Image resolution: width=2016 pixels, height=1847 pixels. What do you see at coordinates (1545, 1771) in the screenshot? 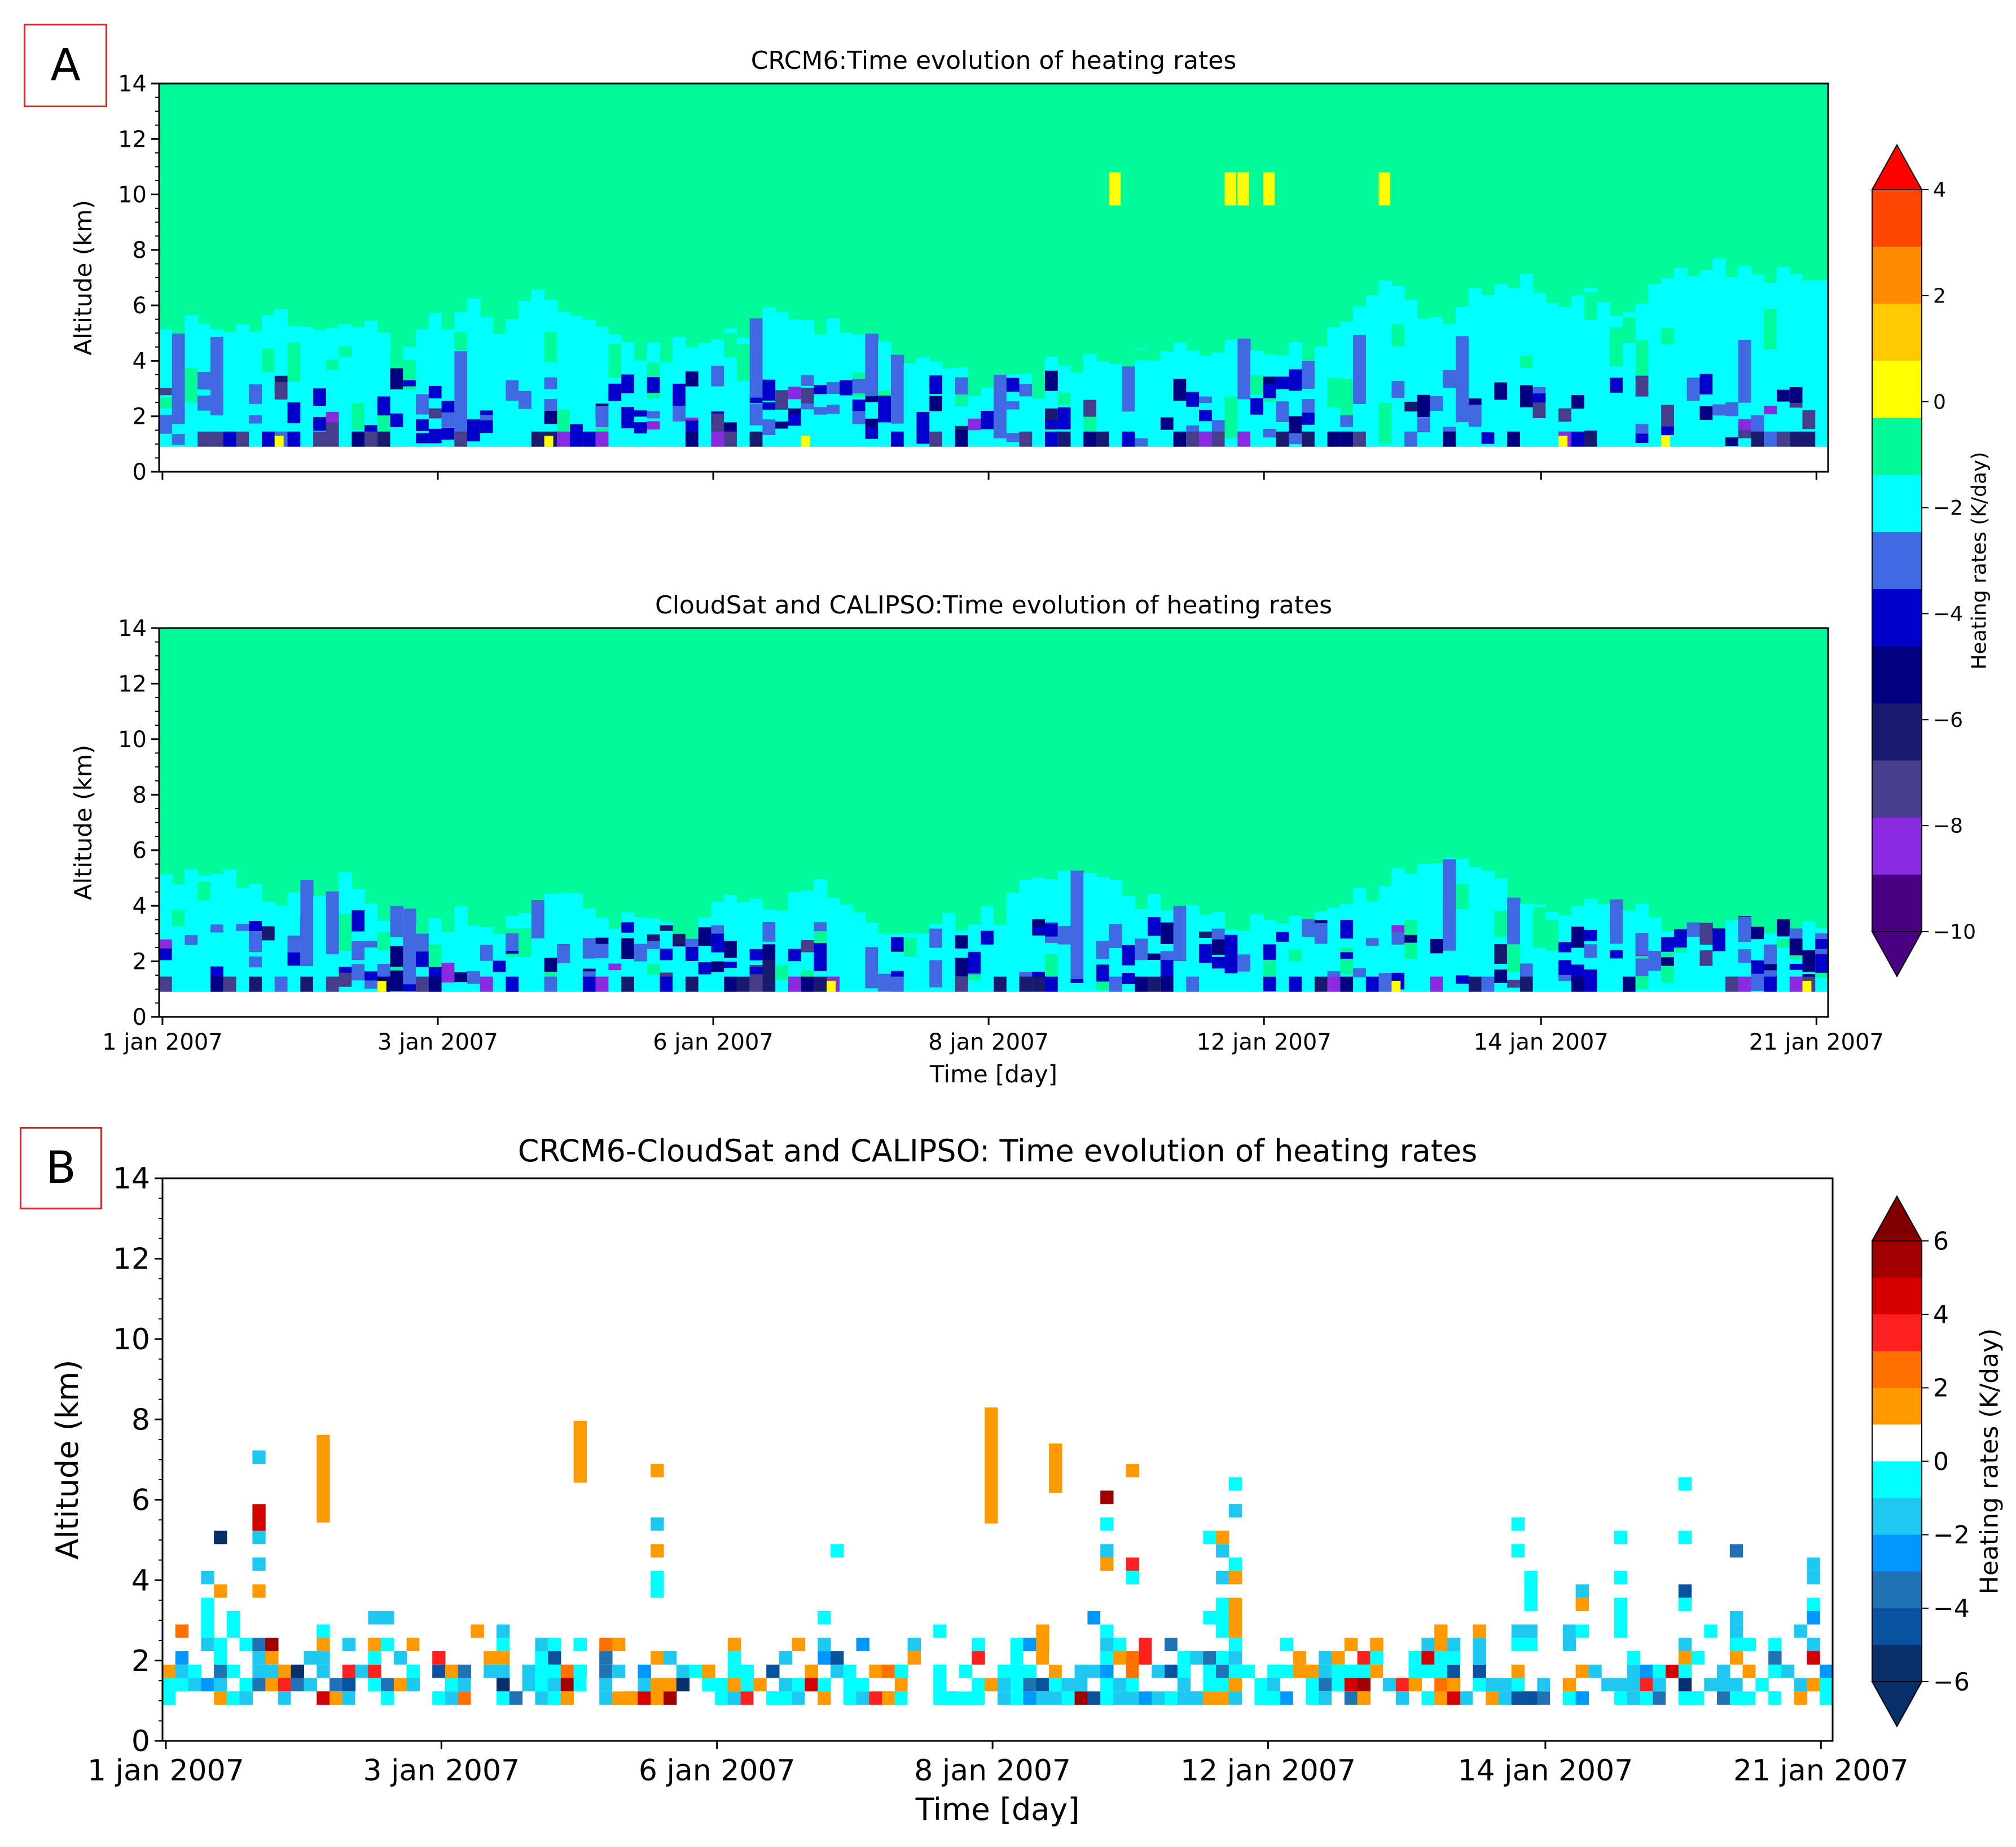
I see `x-tick-label: 14 jan 2007` at bounding box center [1545, 1771].